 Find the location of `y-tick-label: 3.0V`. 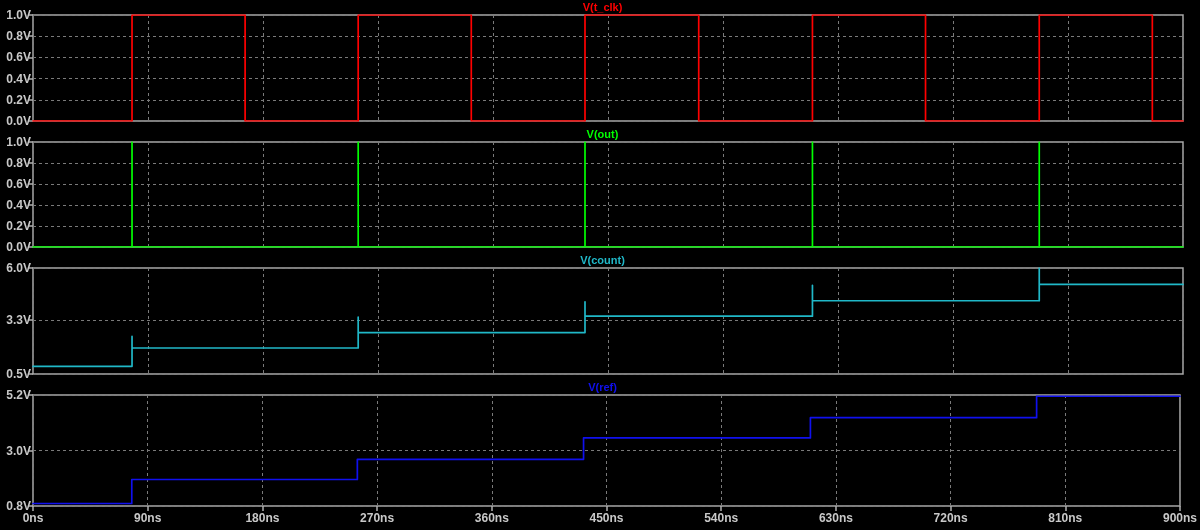

y-tick-label: 3.0V is located at coordinates (18, 450).